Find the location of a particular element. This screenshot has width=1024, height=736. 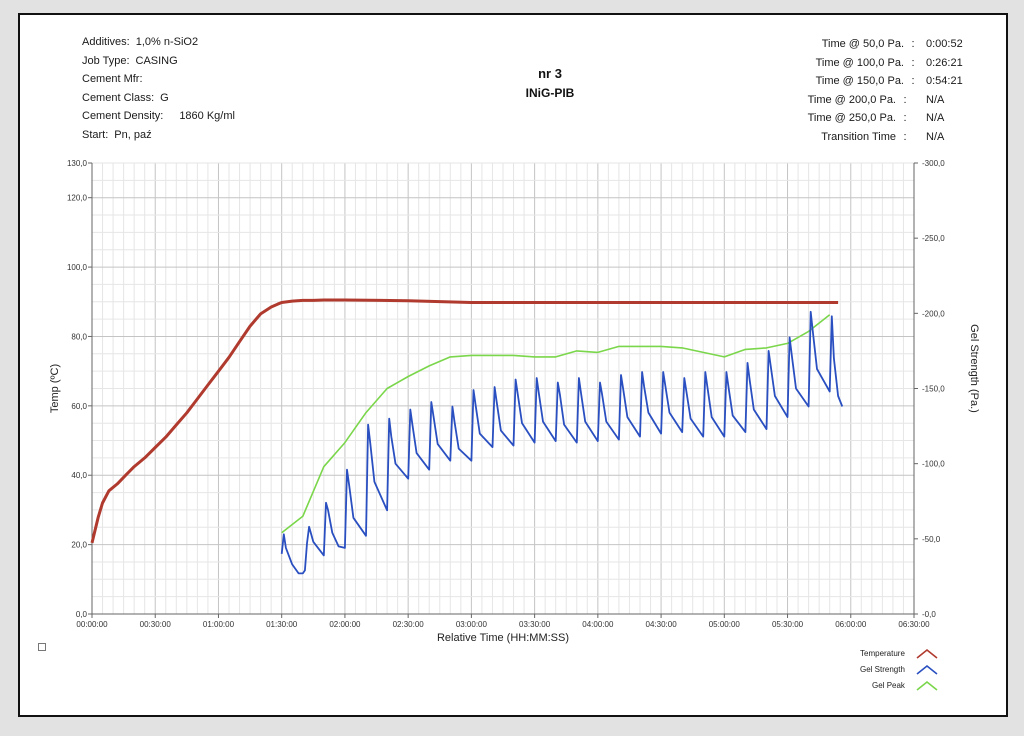

y-left-tick-label: 80,0 is located at coordinates (79, 336).